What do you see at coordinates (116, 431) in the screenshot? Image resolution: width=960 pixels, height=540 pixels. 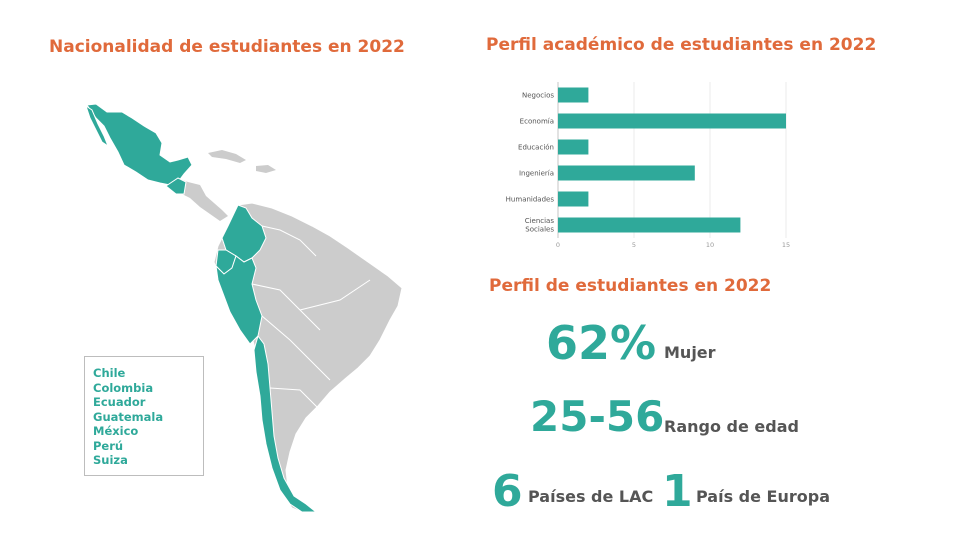 I see `legend-item-mexico: México` at bounding box center [116, 431].